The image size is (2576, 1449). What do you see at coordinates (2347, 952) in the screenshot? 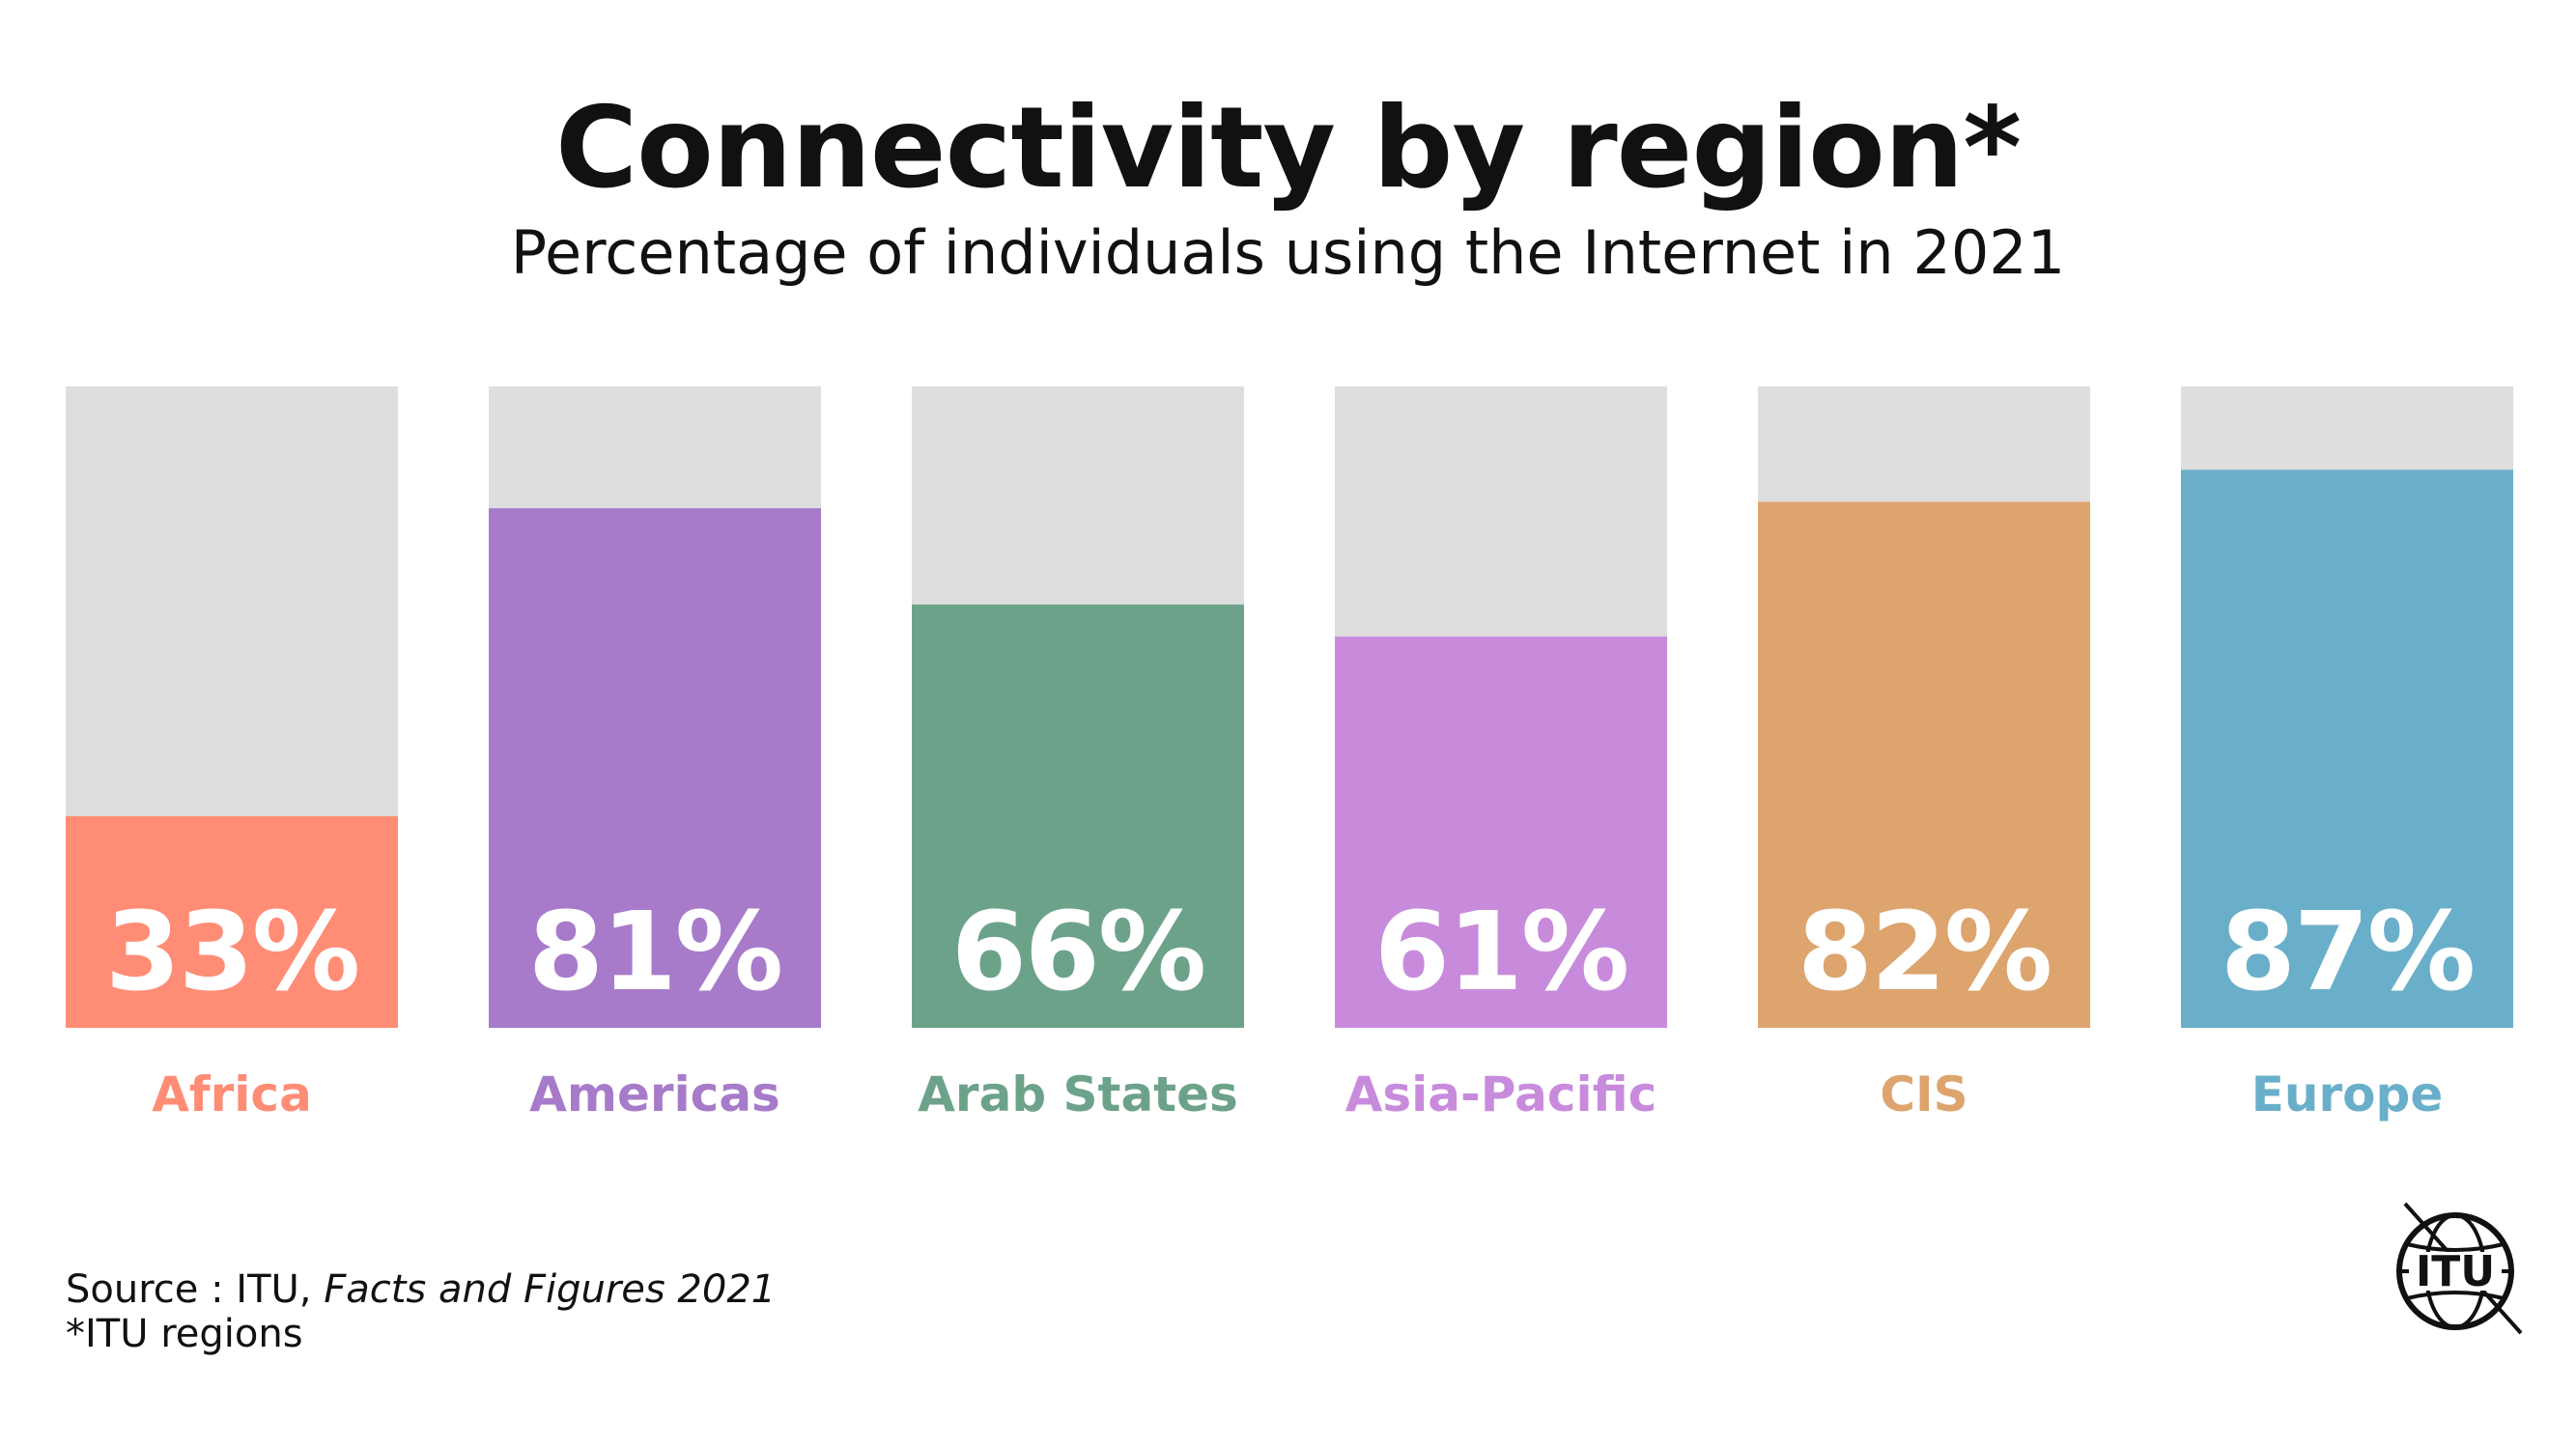
I see `data-label: 87%` at bounding box center [2347, 952].